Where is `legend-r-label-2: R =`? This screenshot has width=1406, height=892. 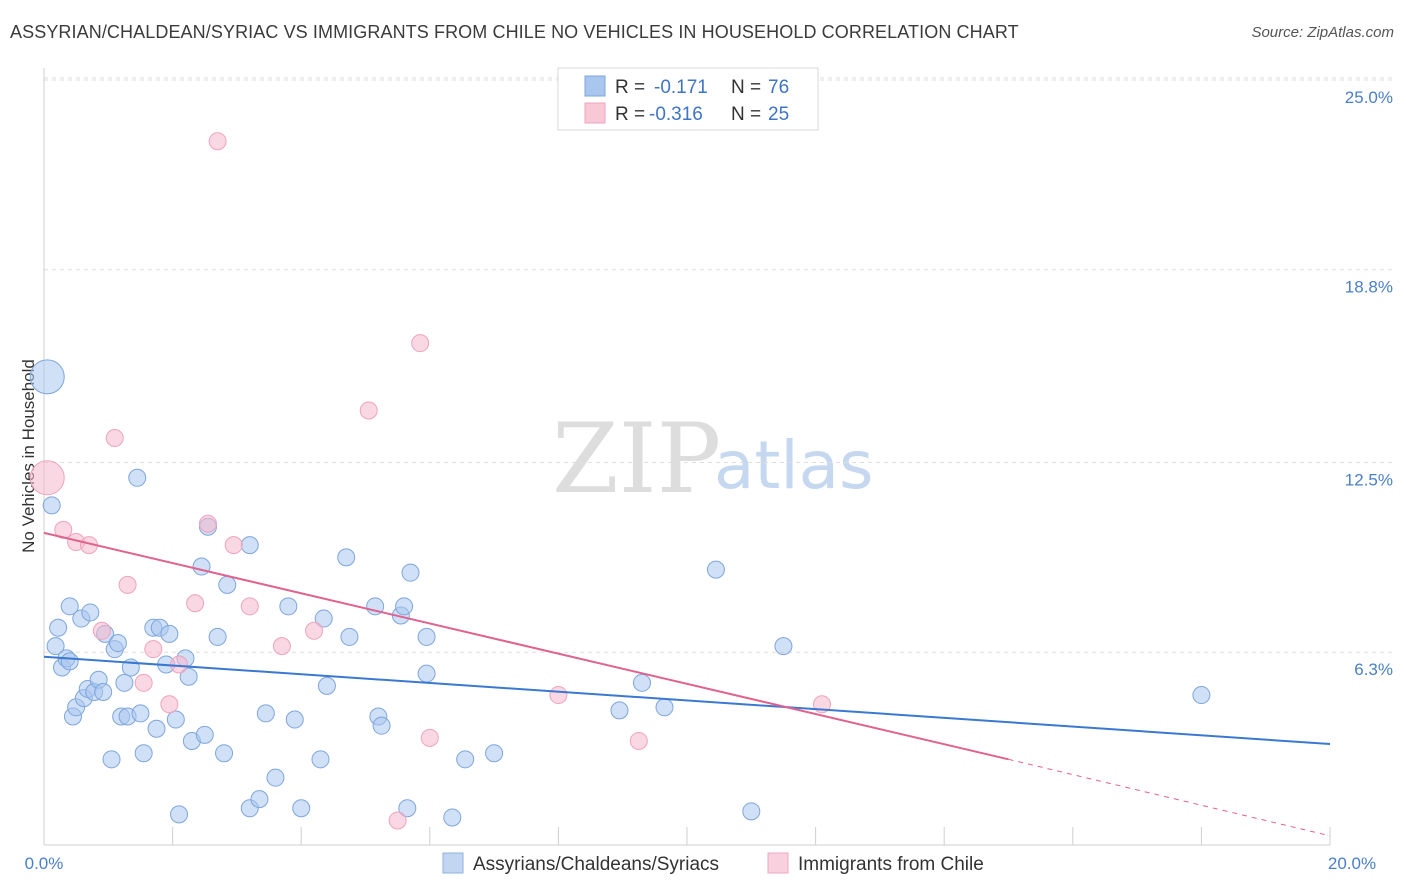 legend-r-label-2: R = is located at coordinates (630, 114).